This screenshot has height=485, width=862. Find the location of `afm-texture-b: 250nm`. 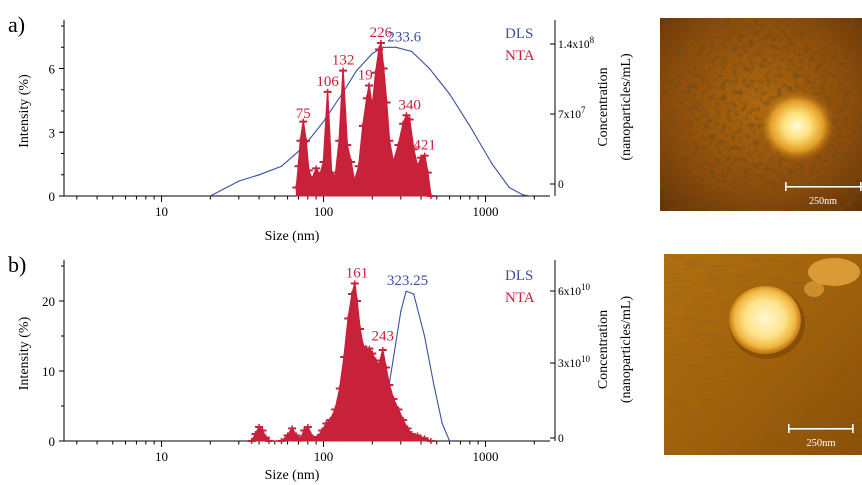

afm-texture-b: 250nm is located at coordinates (763, 354).